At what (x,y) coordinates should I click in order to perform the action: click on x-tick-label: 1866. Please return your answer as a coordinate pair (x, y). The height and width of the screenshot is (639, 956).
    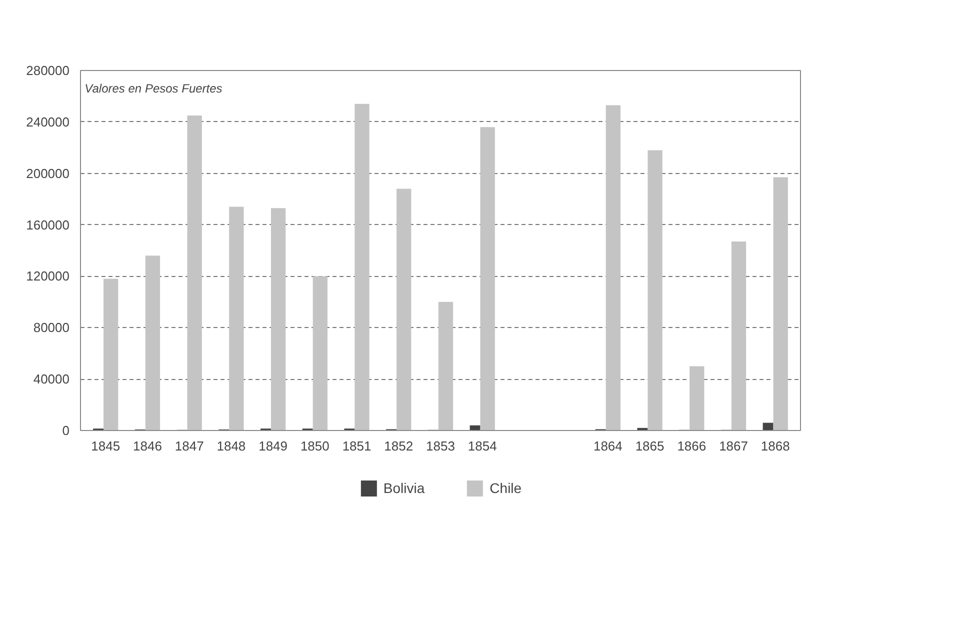
    Looking at the image, I should click on (691, 446).